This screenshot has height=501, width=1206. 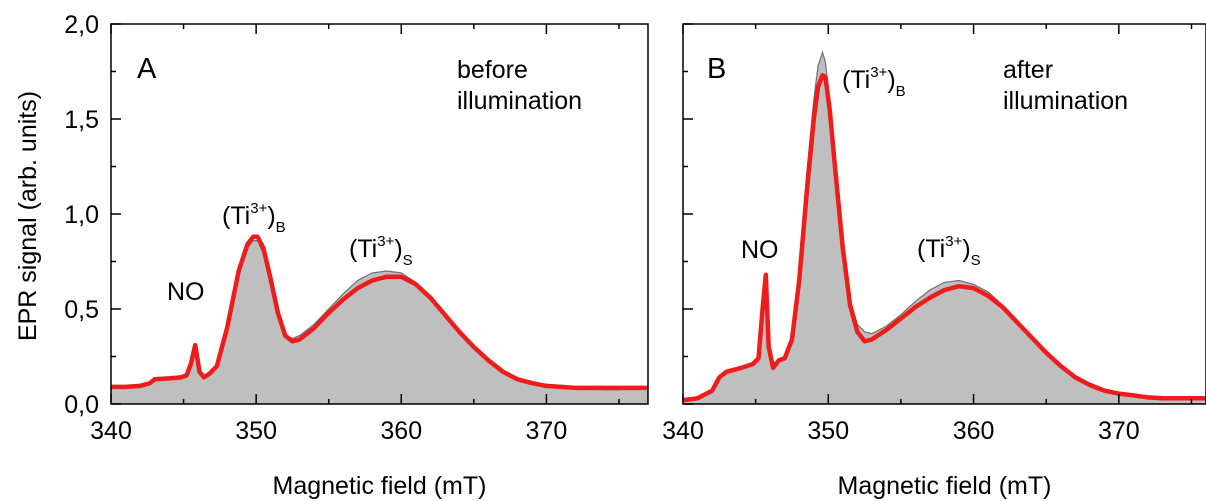 I want to click on y-tick-label: 0,0, so click(x=81, y=405).